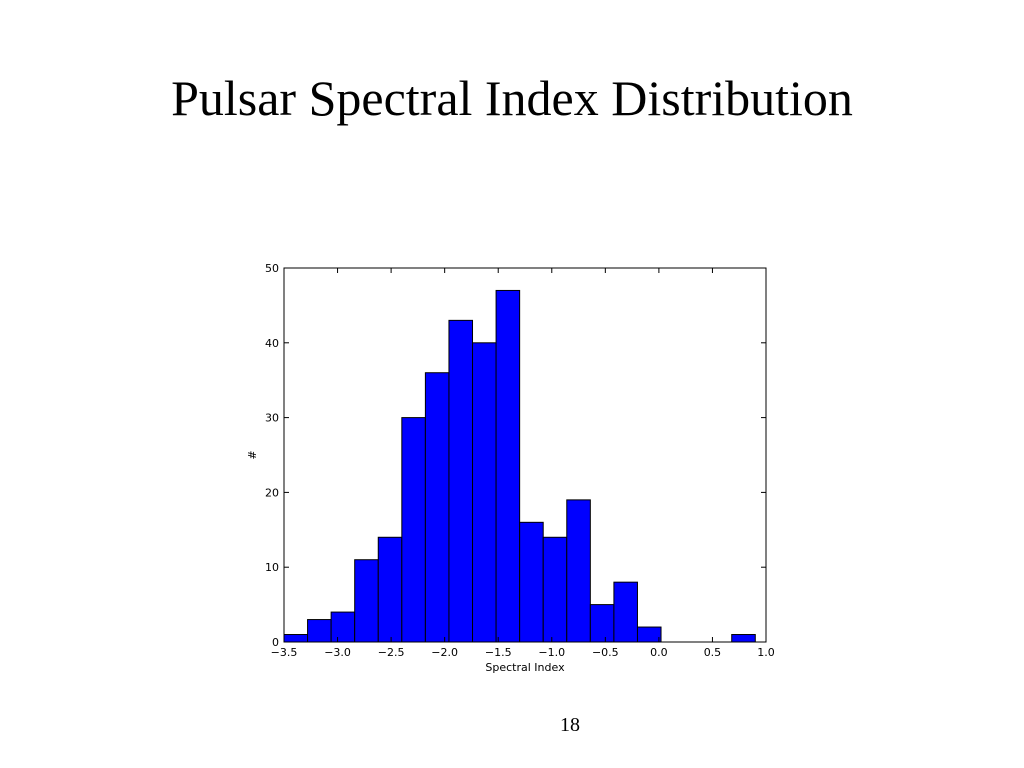 This screenshot has height=768, width=1024. Describe the element at coordinates (337, 652) in the screenshot. I see `x-tick-label: −3.0` at that location.